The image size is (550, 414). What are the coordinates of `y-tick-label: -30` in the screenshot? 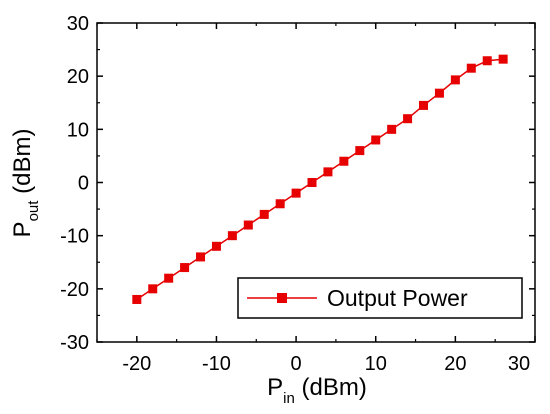 It's located at (74, 343).